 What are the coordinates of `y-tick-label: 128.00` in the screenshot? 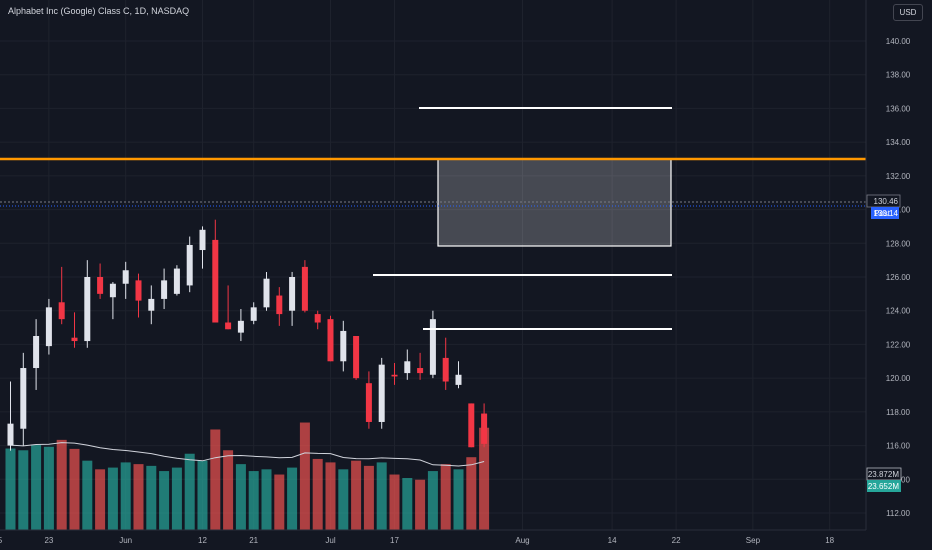 It's located at (898, 243).